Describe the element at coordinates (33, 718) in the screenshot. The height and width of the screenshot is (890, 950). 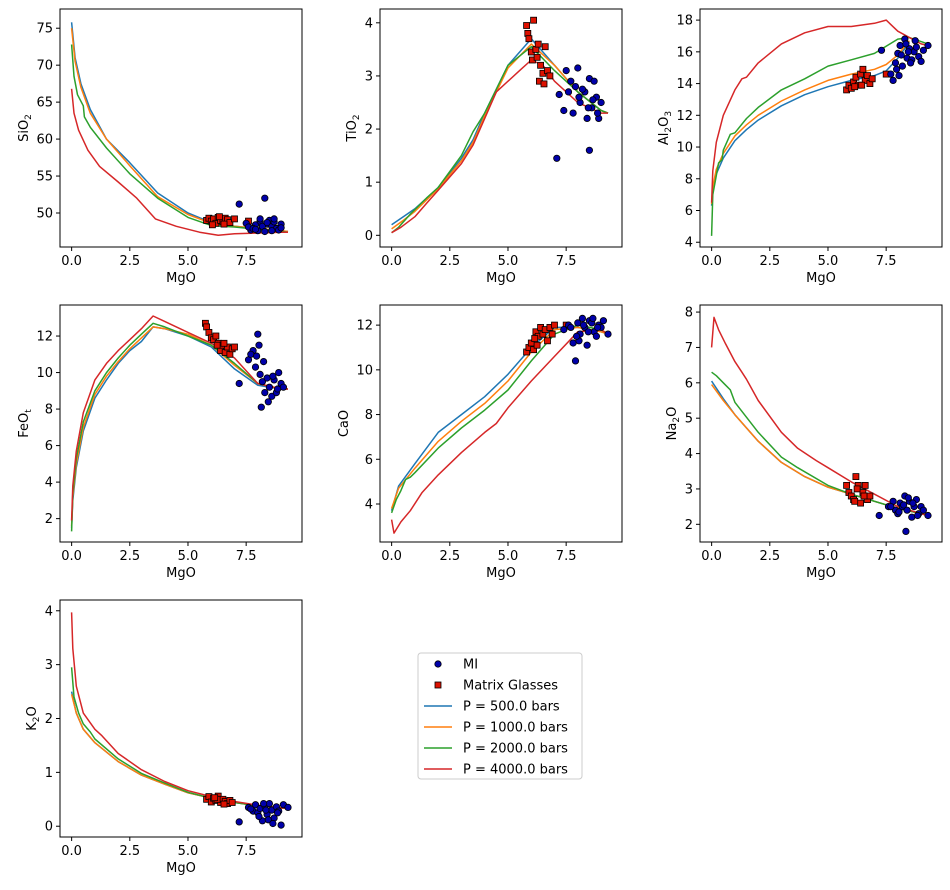
I see `y-axis-label: K2O` at that location.